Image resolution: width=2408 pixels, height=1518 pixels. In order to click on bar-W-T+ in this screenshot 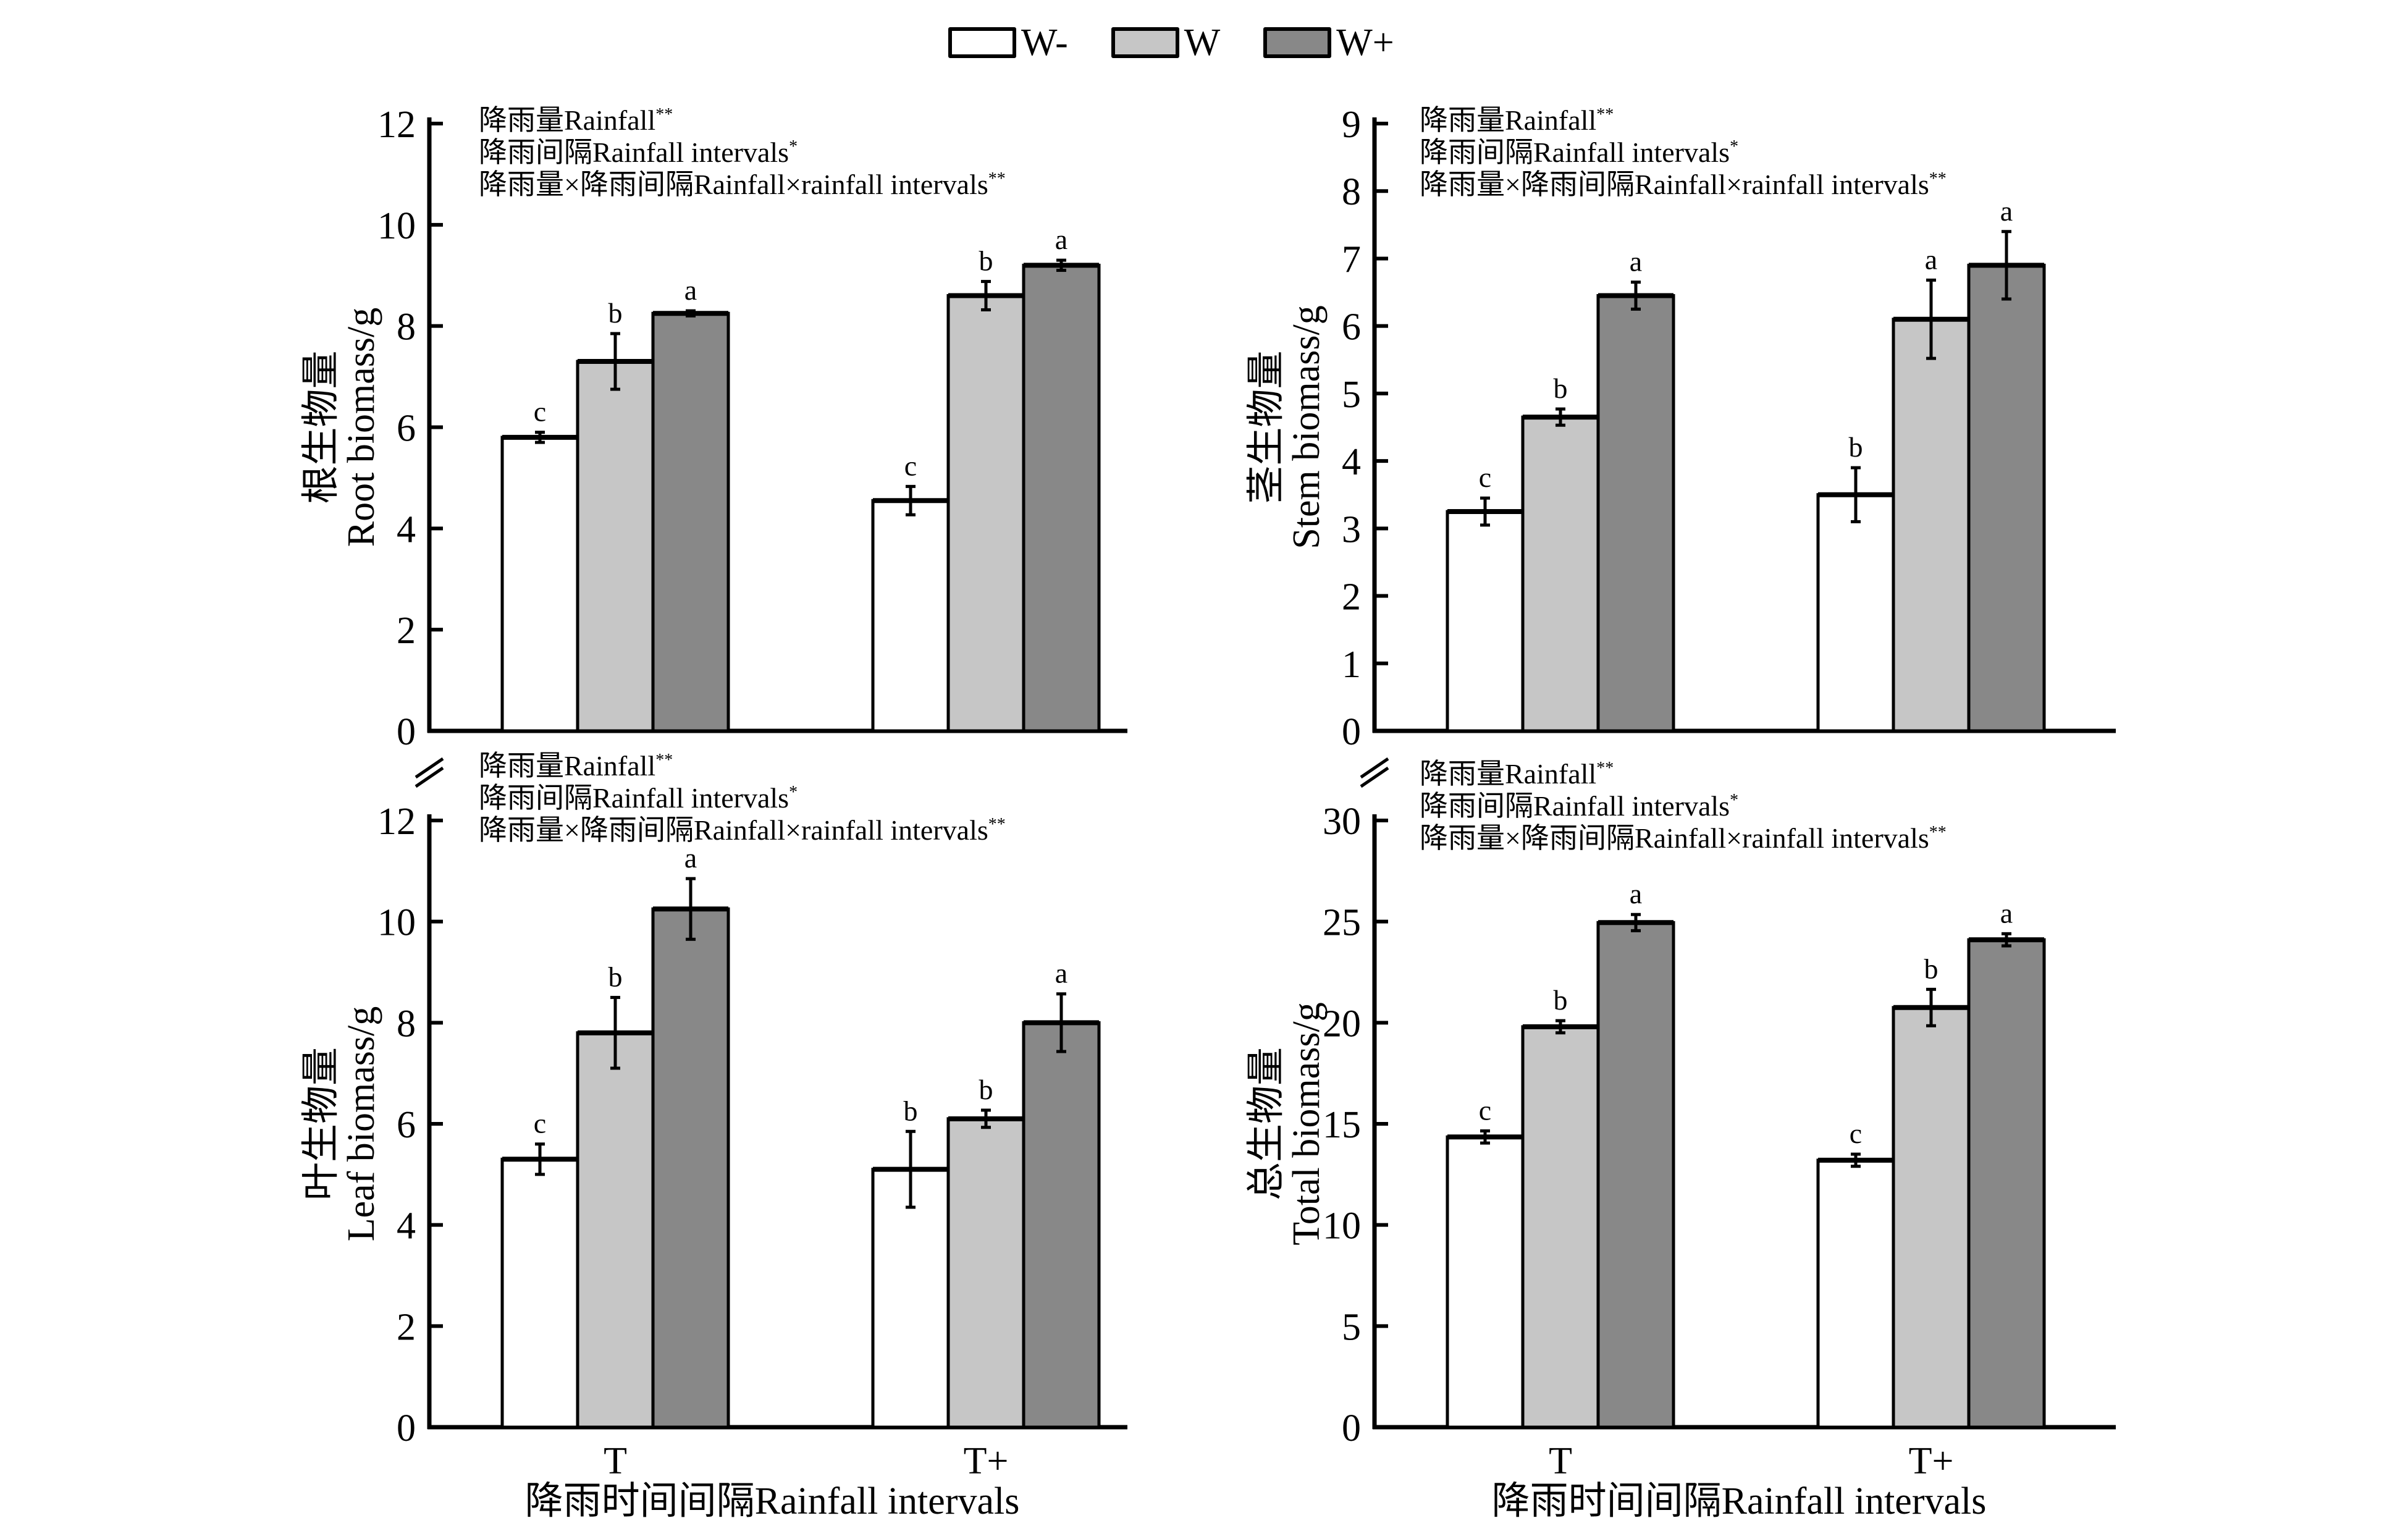, I will do `click(1931, 1217)`.